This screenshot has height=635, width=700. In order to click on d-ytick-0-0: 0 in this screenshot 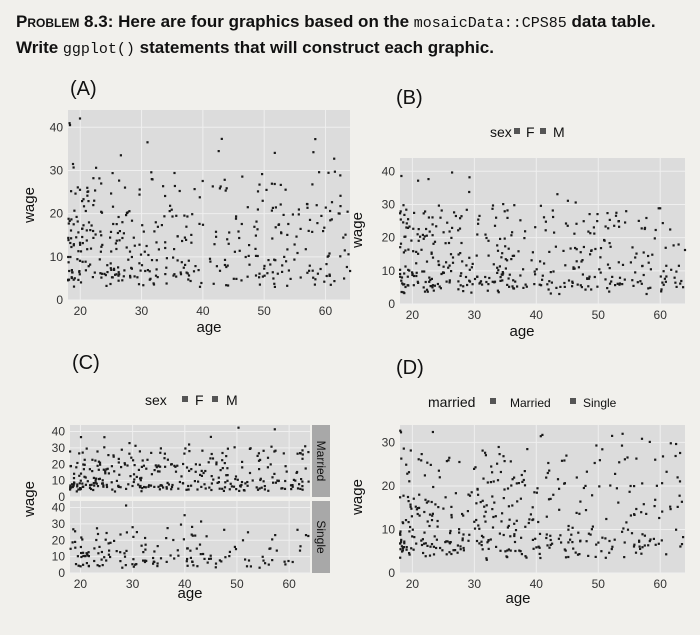, I will do `click(391, 573)`.